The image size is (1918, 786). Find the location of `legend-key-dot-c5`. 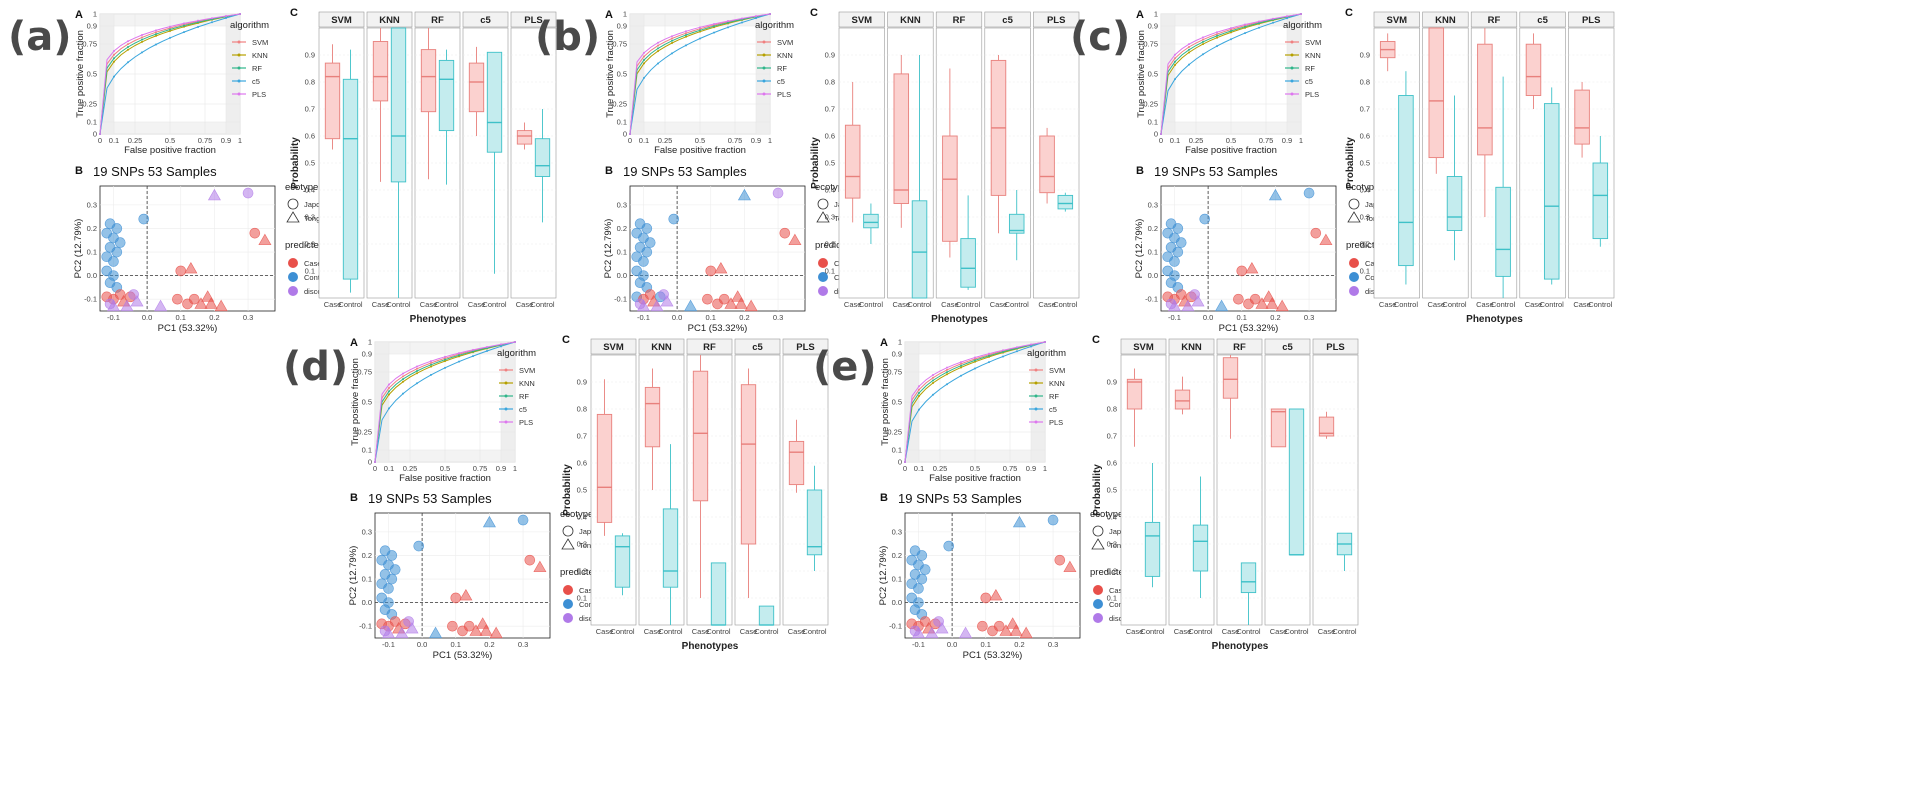

legend-key-dot-c5 is located at coordinates (1292, 81).